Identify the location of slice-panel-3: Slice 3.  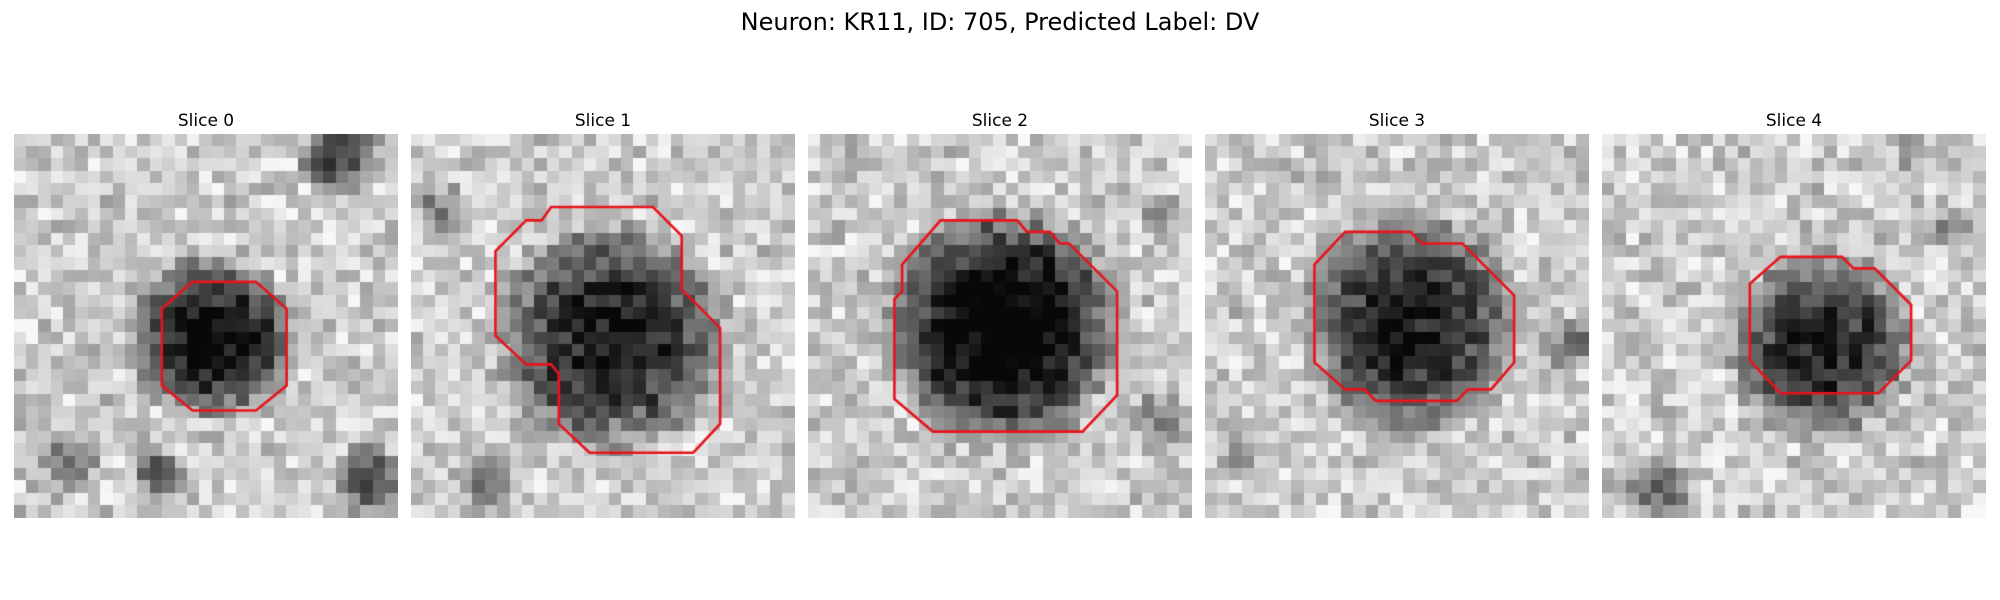
(1397, 313).